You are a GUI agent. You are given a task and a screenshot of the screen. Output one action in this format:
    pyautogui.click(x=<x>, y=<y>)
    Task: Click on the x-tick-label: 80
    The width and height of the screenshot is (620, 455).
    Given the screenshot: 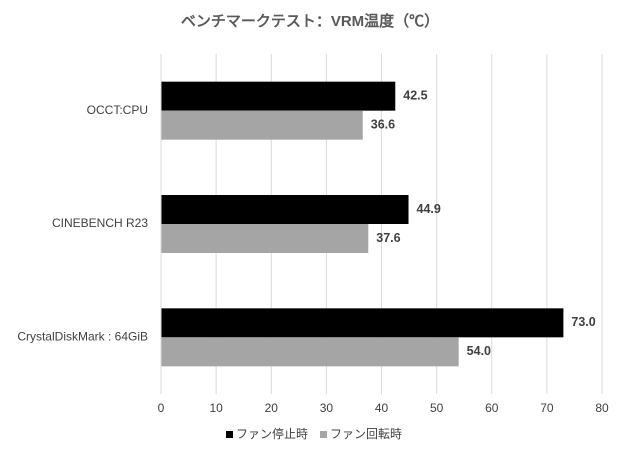 What is the action you would take?
    pyautogui.click(x=602, y=408)
    